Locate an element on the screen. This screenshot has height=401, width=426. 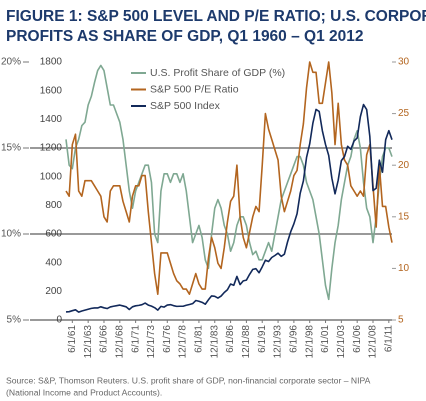
y3-tick-label: 15% is located at coordinates (11, 148).